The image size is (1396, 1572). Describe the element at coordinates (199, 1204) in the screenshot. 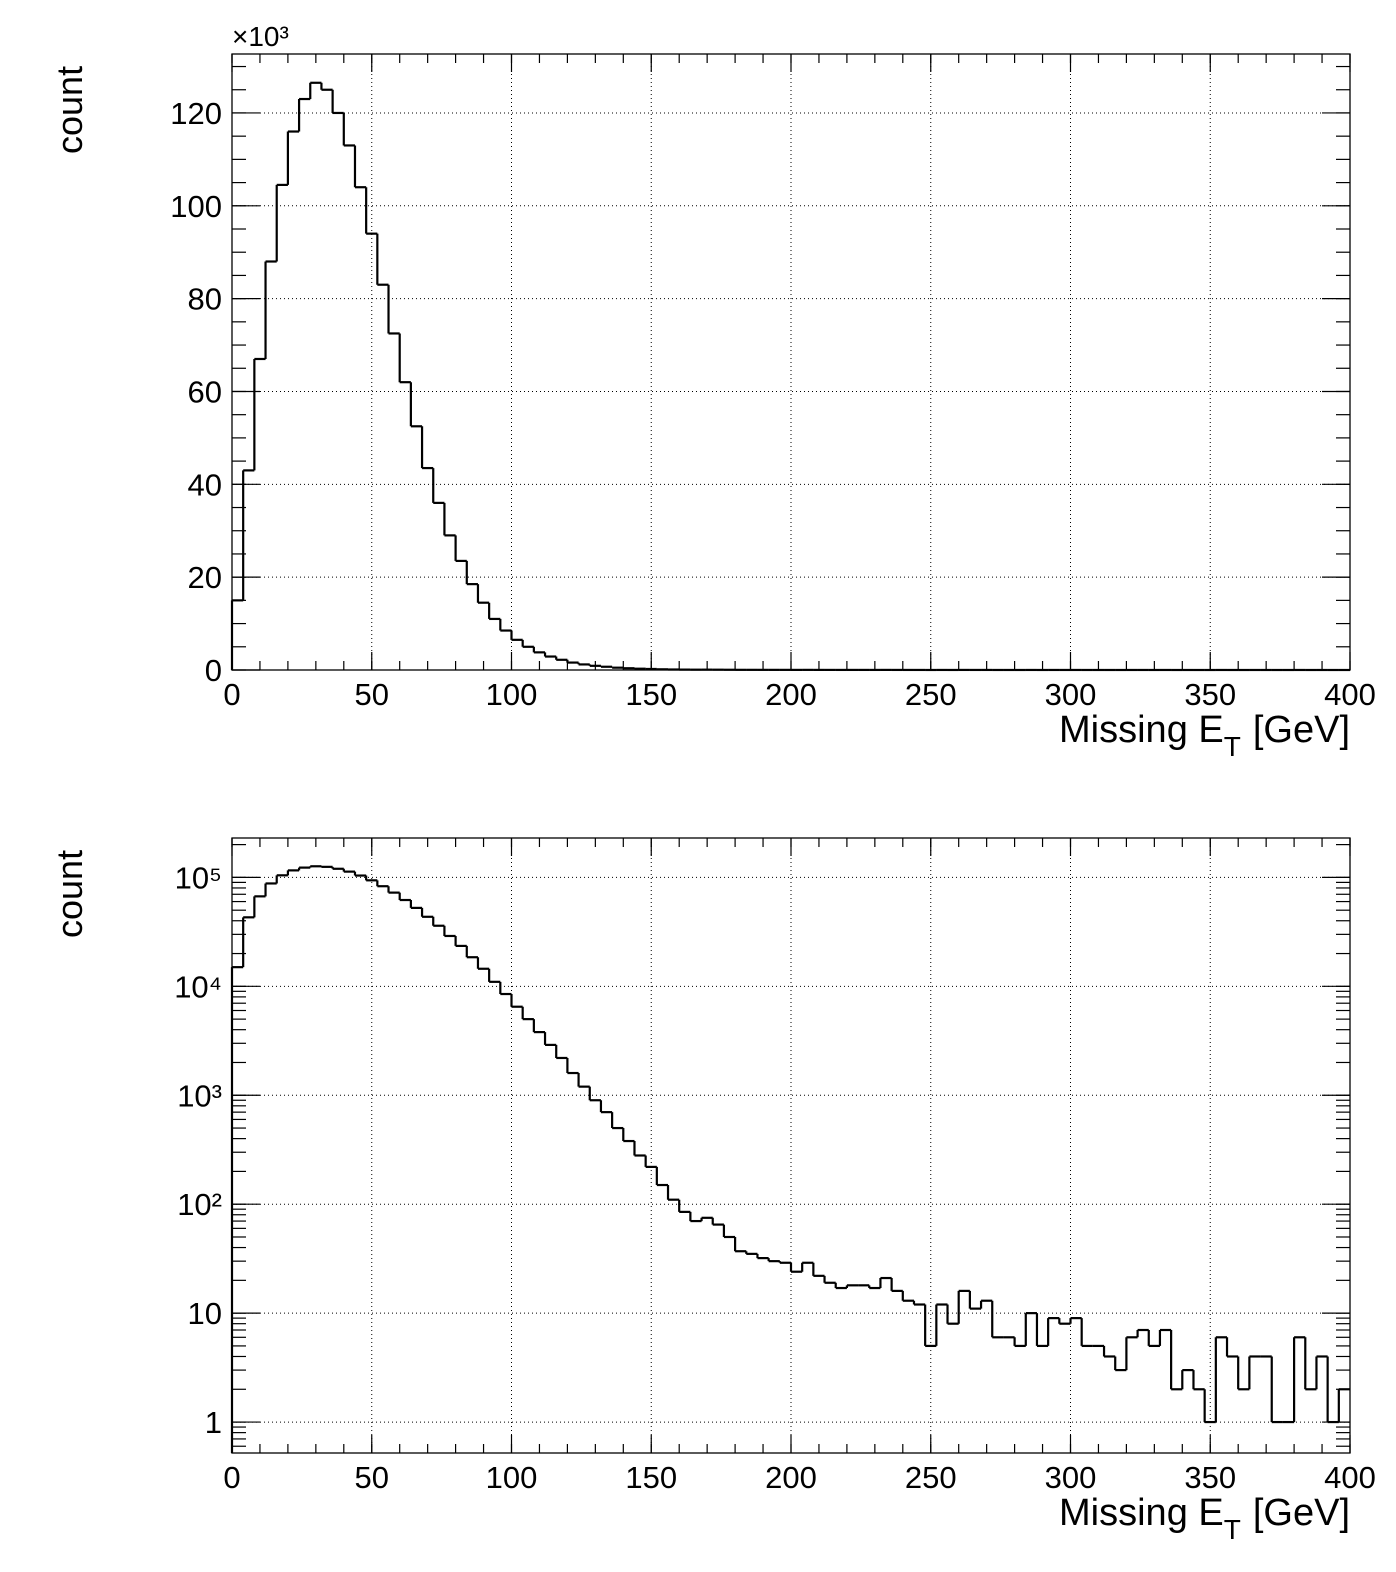

I see `y-tick-label: 10²` at that location.